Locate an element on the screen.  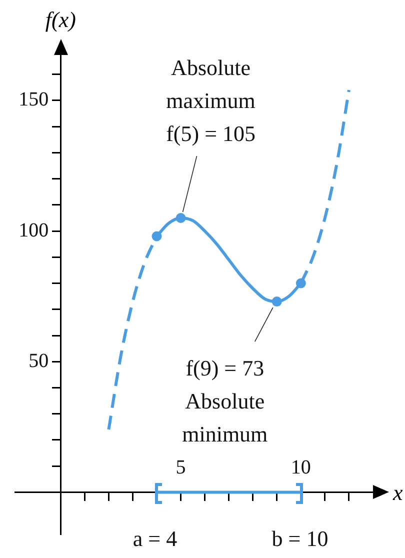
annotation: f(9) = 73 Absolute minimum is located at coordinates (225, 401).